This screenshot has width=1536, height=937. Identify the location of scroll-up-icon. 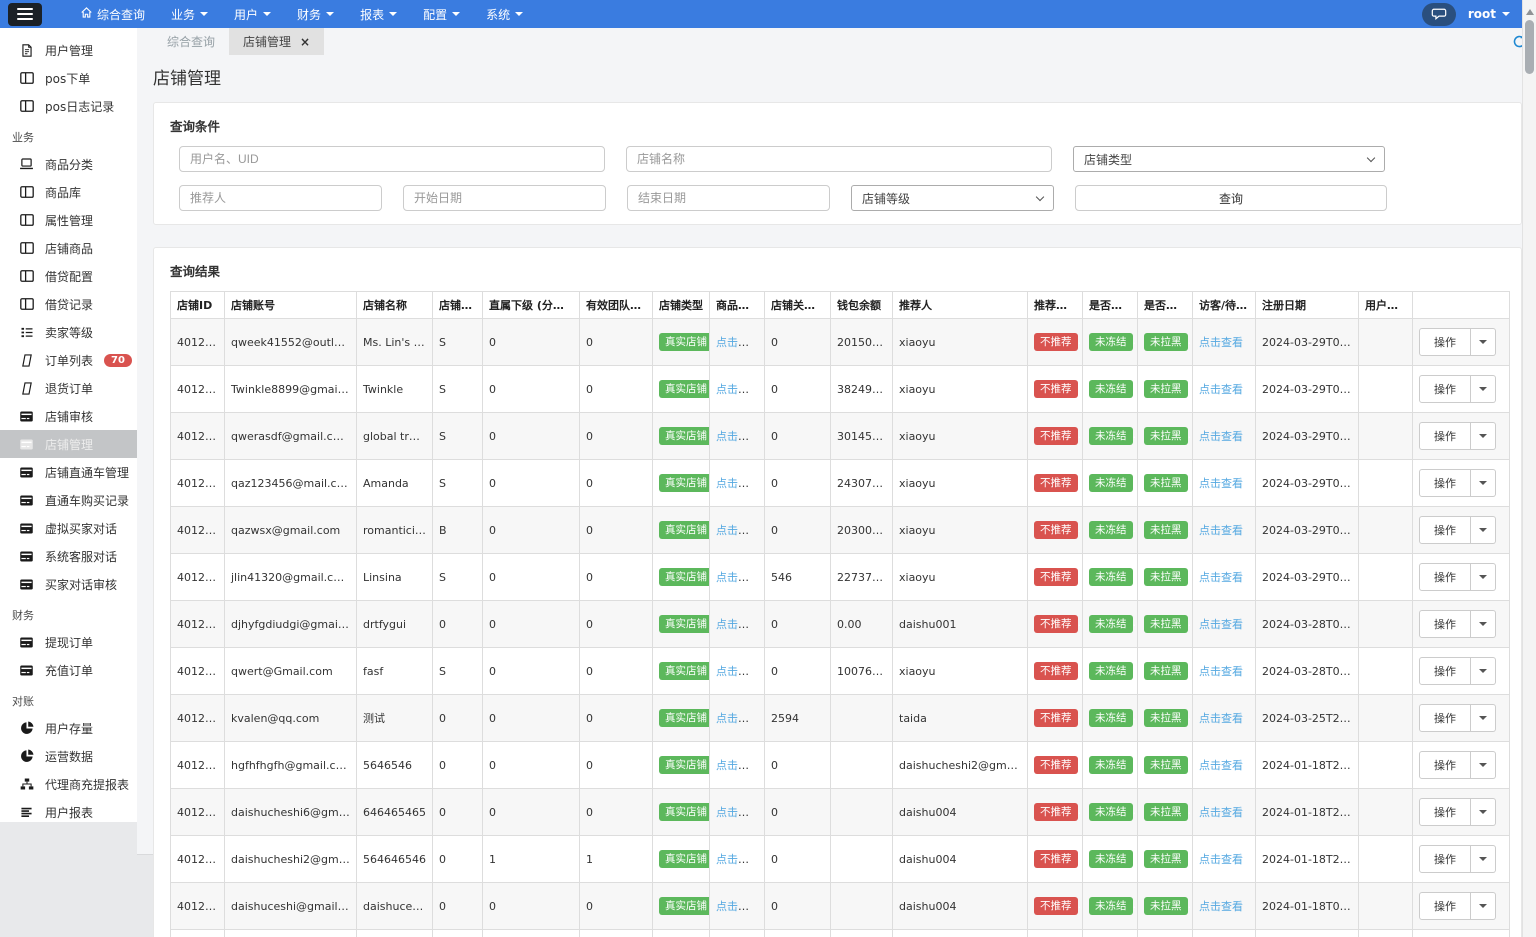
(1529, 12).